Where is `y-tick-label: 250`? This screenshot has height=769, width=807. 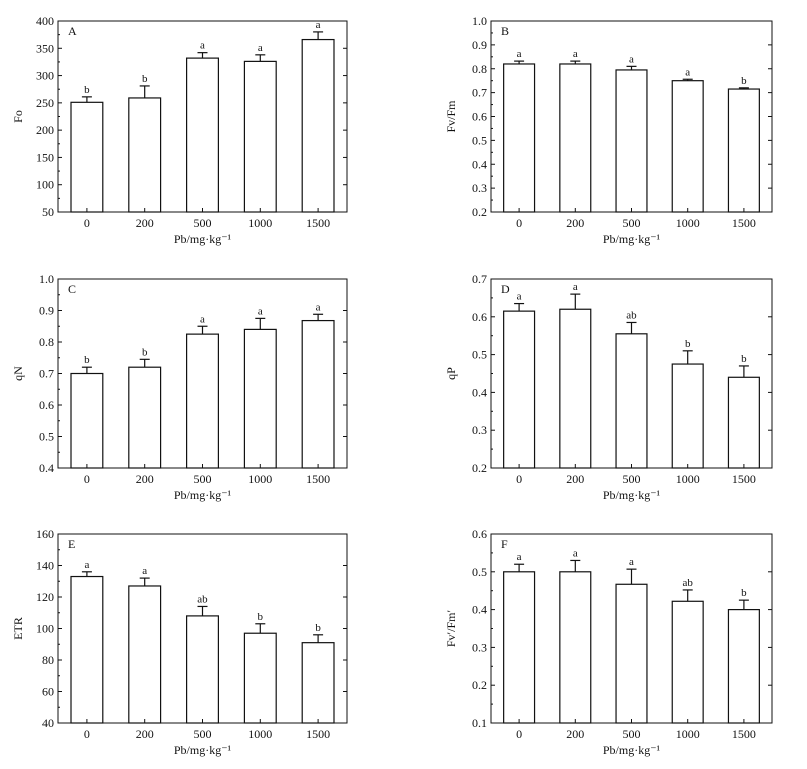
y-tick-label: 250 is located at coordinates (45, 103).